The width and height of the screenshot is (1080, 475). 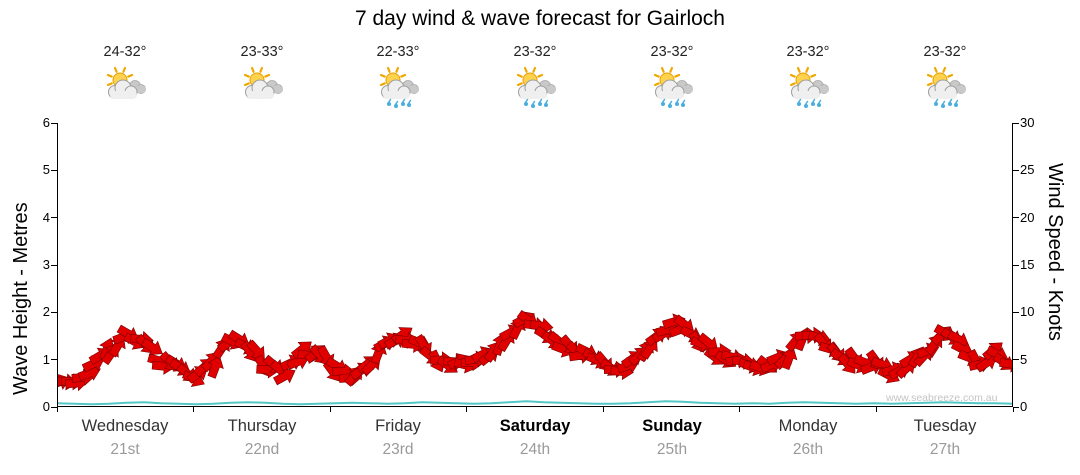 I want to click on day-date: 27th, so click(x=945, y=449).